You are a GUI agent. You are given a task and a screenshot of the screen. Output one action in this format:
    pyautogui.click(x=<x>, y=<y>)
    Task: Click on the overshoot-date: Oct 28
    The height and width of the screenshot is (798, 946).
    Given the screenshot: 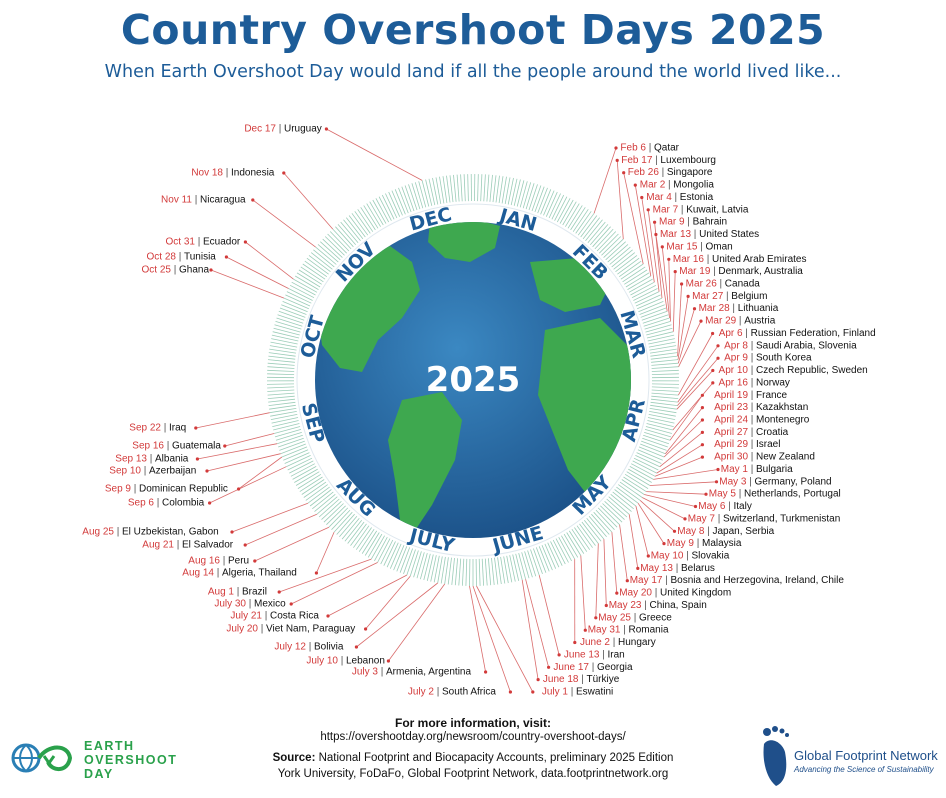 What is the action you would take?
    pyautogui.click(x=162, y=257)
    